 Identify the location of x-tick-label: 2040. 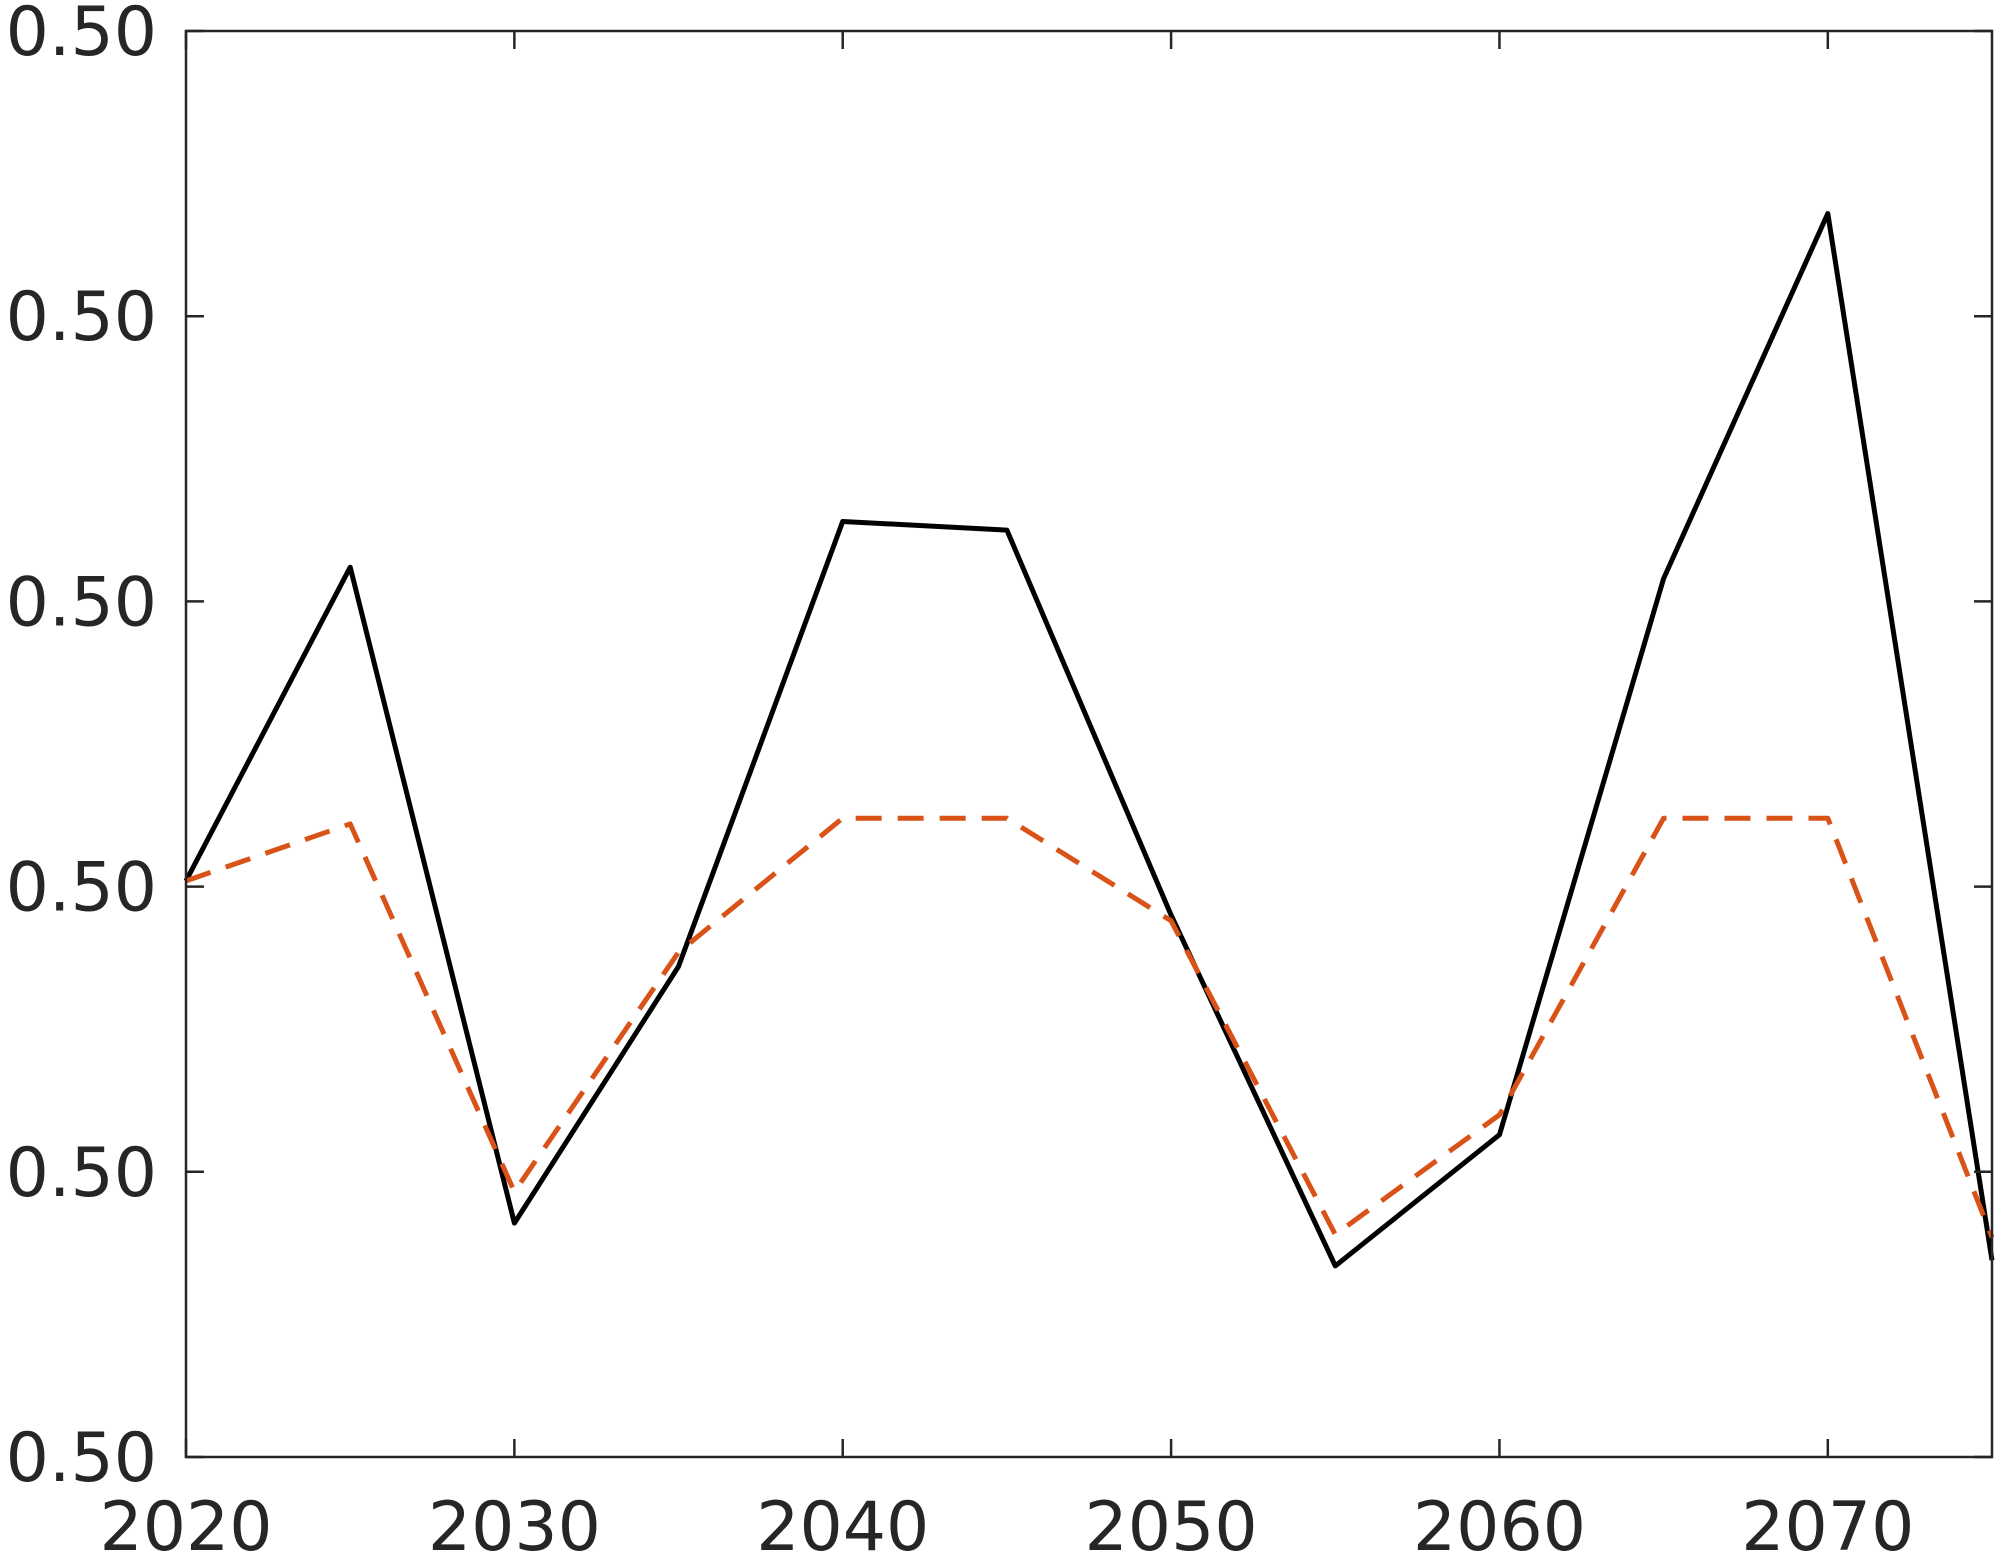
(842, 1521).